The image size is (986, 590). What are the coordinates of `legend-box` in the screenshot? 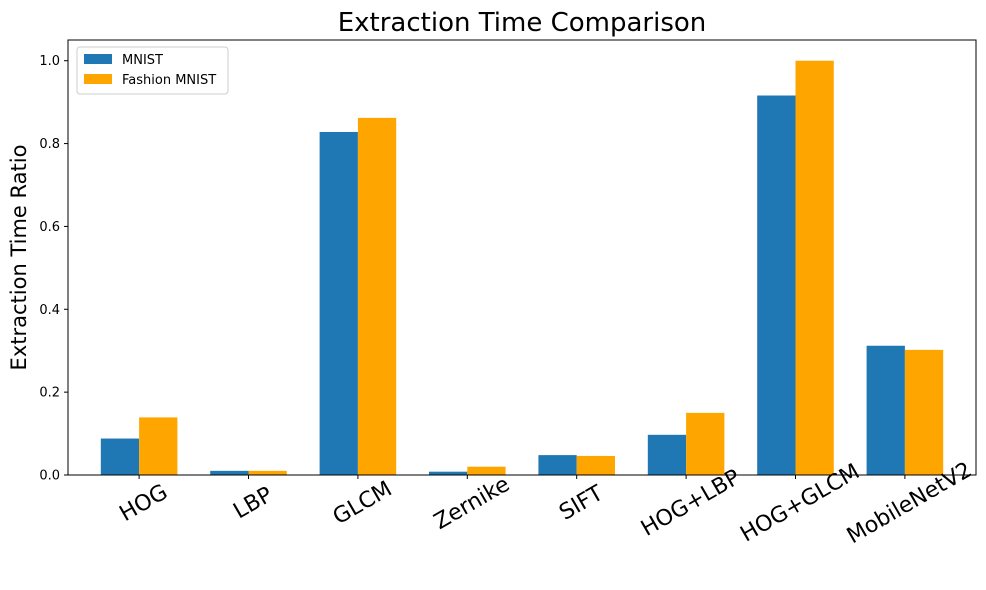 It's located at (152, 70).